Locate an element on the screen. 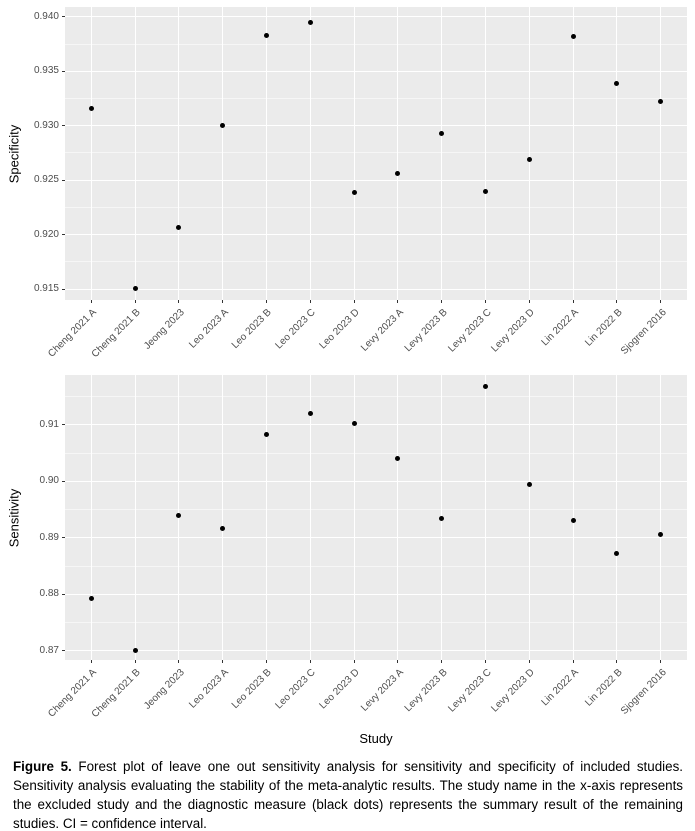 This screenshot has width=695, height=831. y-axis-title: Specificity is located at coordinates (14, 153).